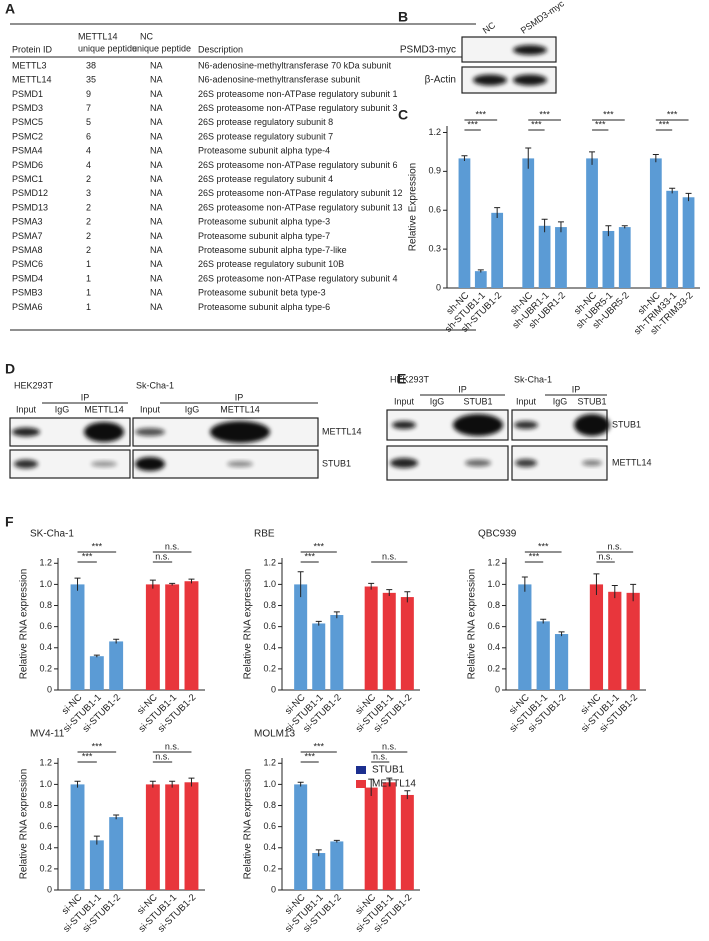  I want to click on y-tick-label: 0.4, so click(45, 647).